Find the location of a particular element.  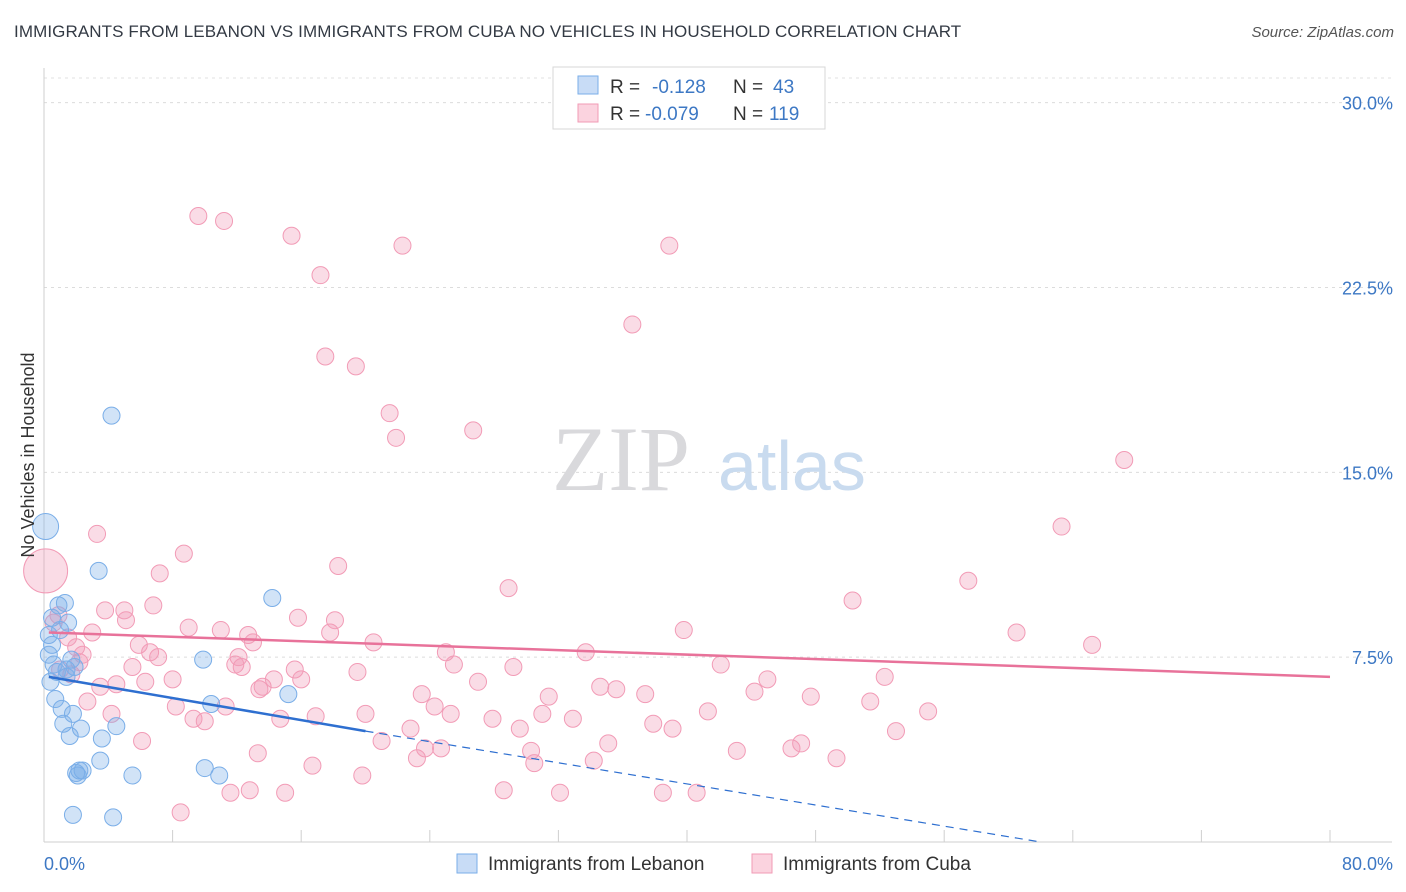

trend-line-lebanon-extension is located at coordinates (703, 786).